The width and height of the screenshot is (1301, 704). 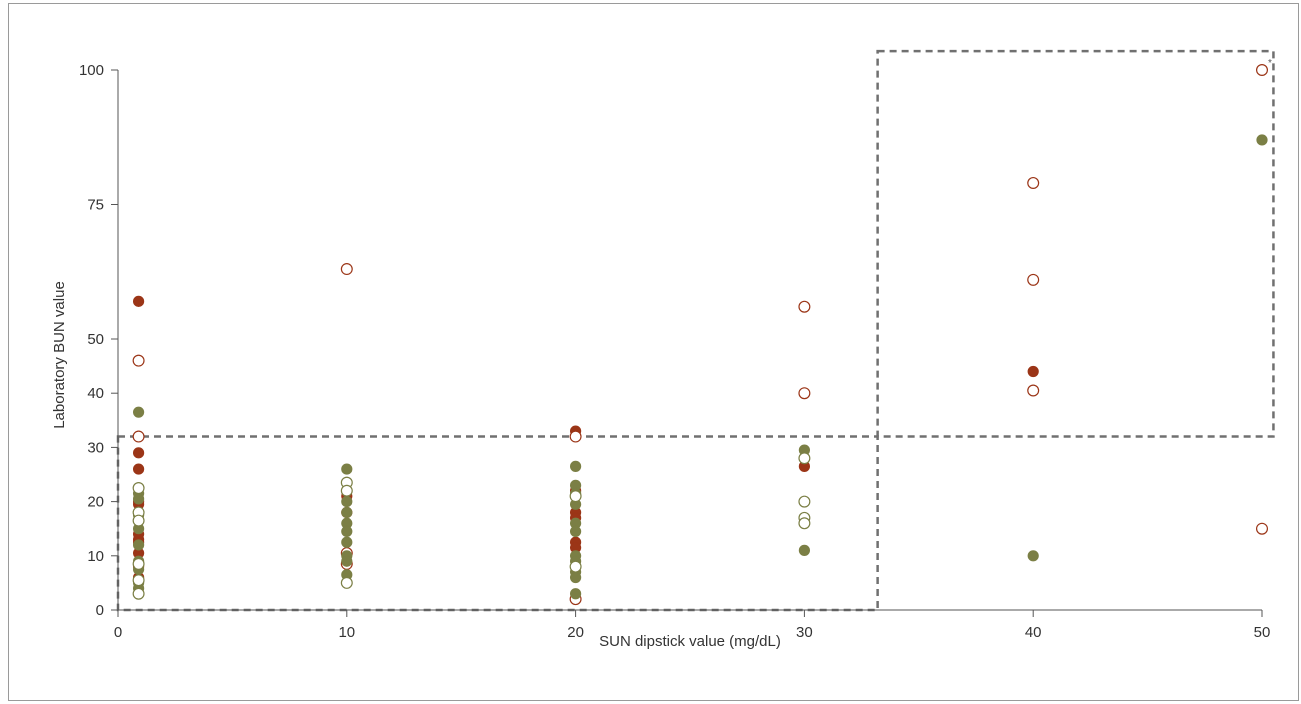 What do you see at coordinates (95, 556) in the screenshot?
I see `y-tick-label: 10` at bounding box center [95, 556].